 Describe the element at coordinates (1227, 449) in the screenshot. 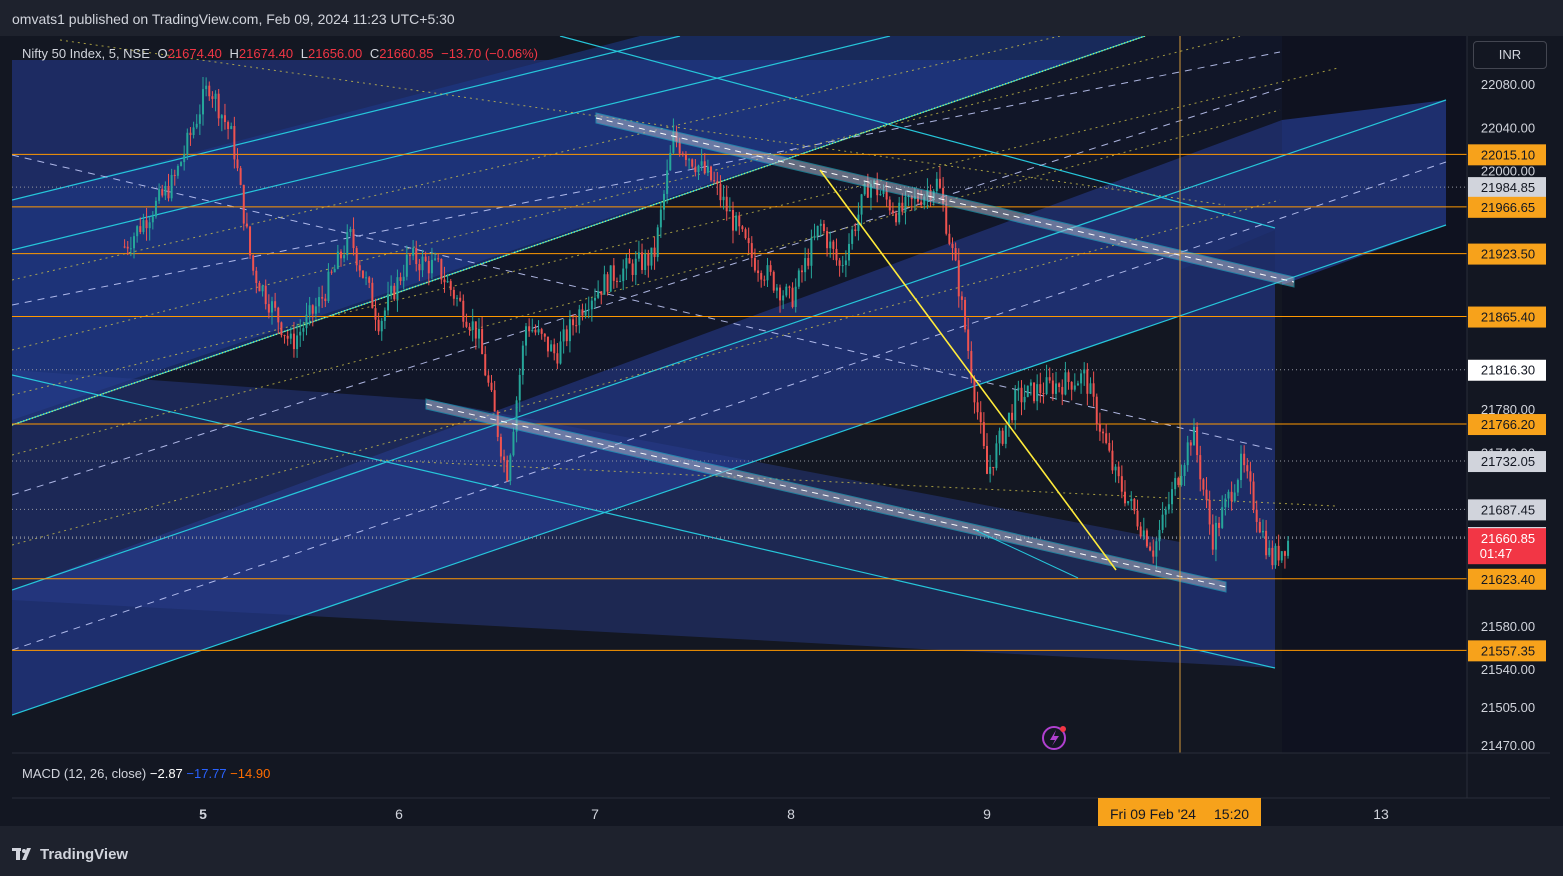

I see `channel-fill-desc-right` at that location.